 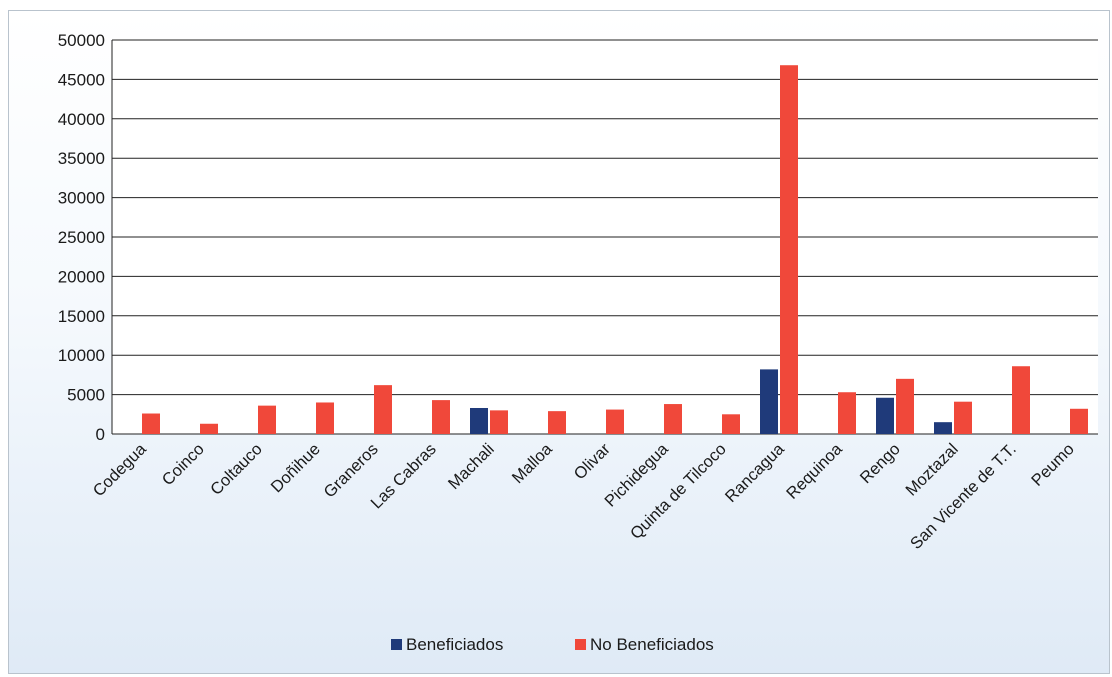 I want to click on x-tick-label: Moztazal, so click(x=931, y=469).